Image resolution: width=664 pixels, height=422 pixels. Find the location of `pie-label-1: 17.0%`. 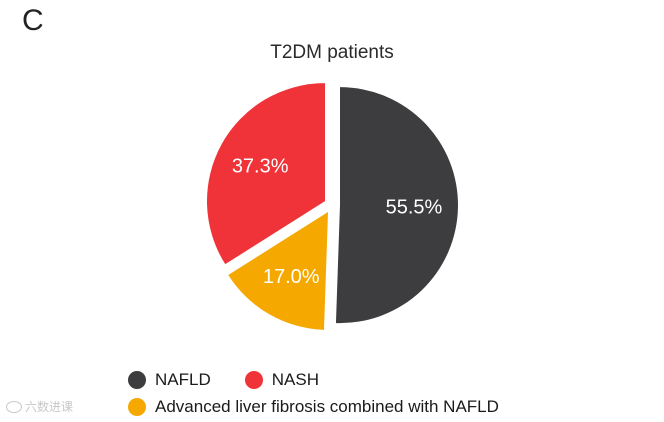

pie-label-1: 17.0% is located at coordinates (291, 277).